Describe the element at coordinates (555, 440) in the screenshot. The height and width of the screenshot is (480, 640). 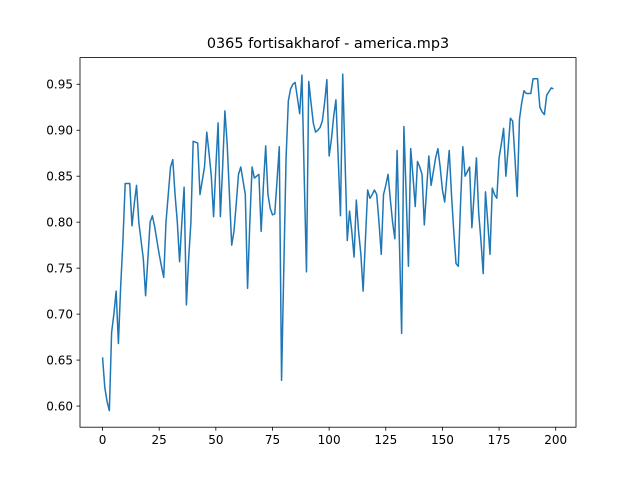
I see `x-tick-label: 200` at that location.